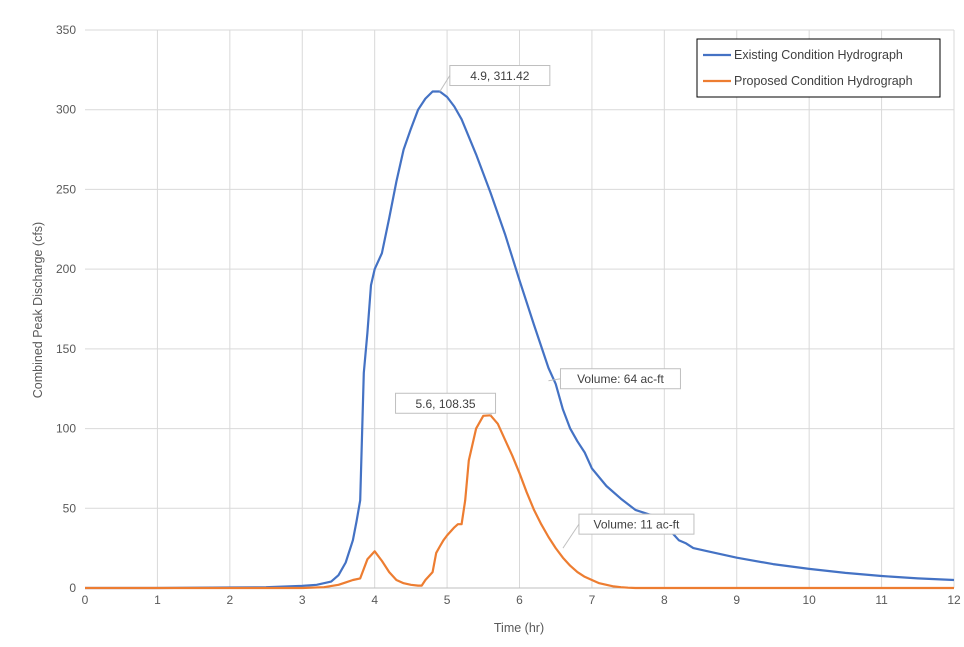 This screenshot has width=964, height=647. What do you see at coordinates (72, 588) in the screenshot?
I see `y-tick-label: 0` at bounding box center [72, 588].